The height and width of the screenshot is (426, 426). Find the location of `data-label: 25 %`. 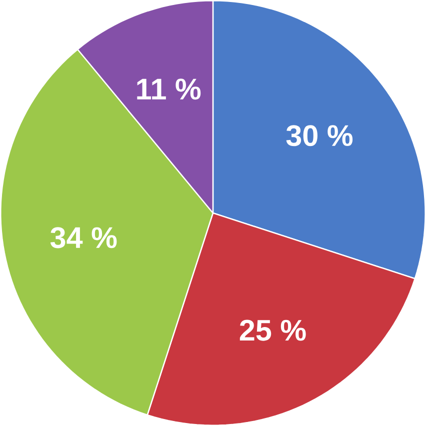

data-label: 25 % is located at coordinates (273, 330).